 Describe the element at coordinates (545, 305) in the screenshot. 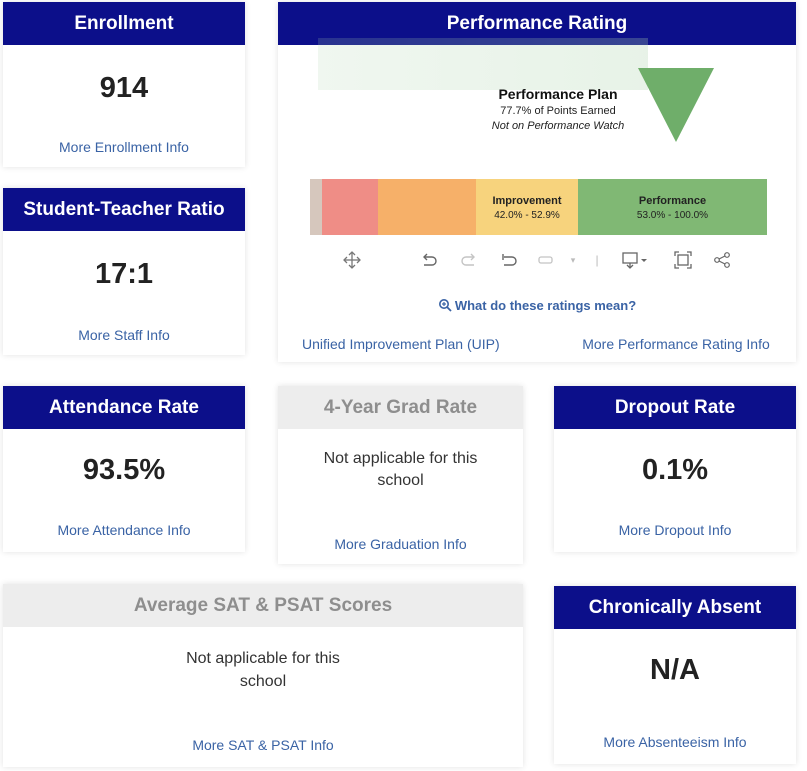

I see `ratings-meaning-text: What do these ratings mean?` at that location.